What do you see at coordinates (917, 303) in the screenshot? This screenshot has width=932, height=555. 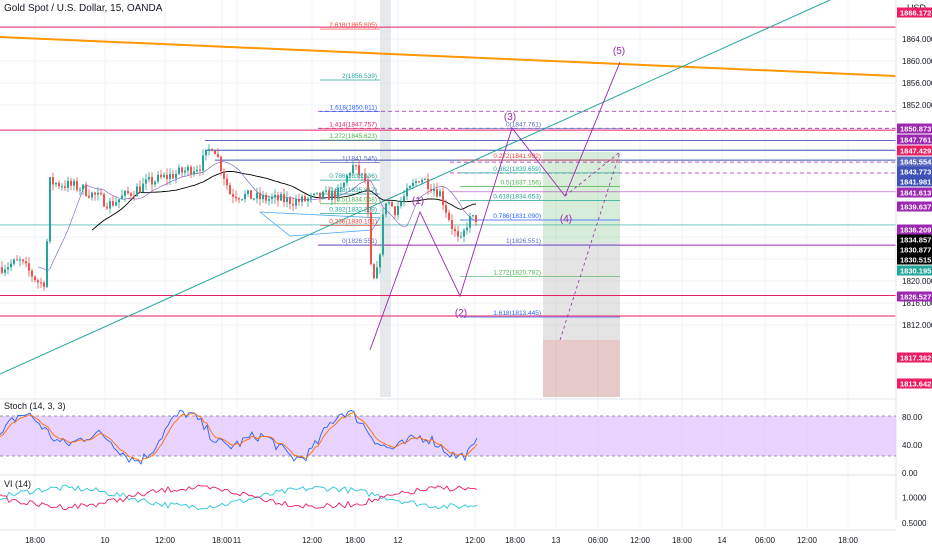 I see `price-tick-7: 1816.000` at bounding box center [917, 303].